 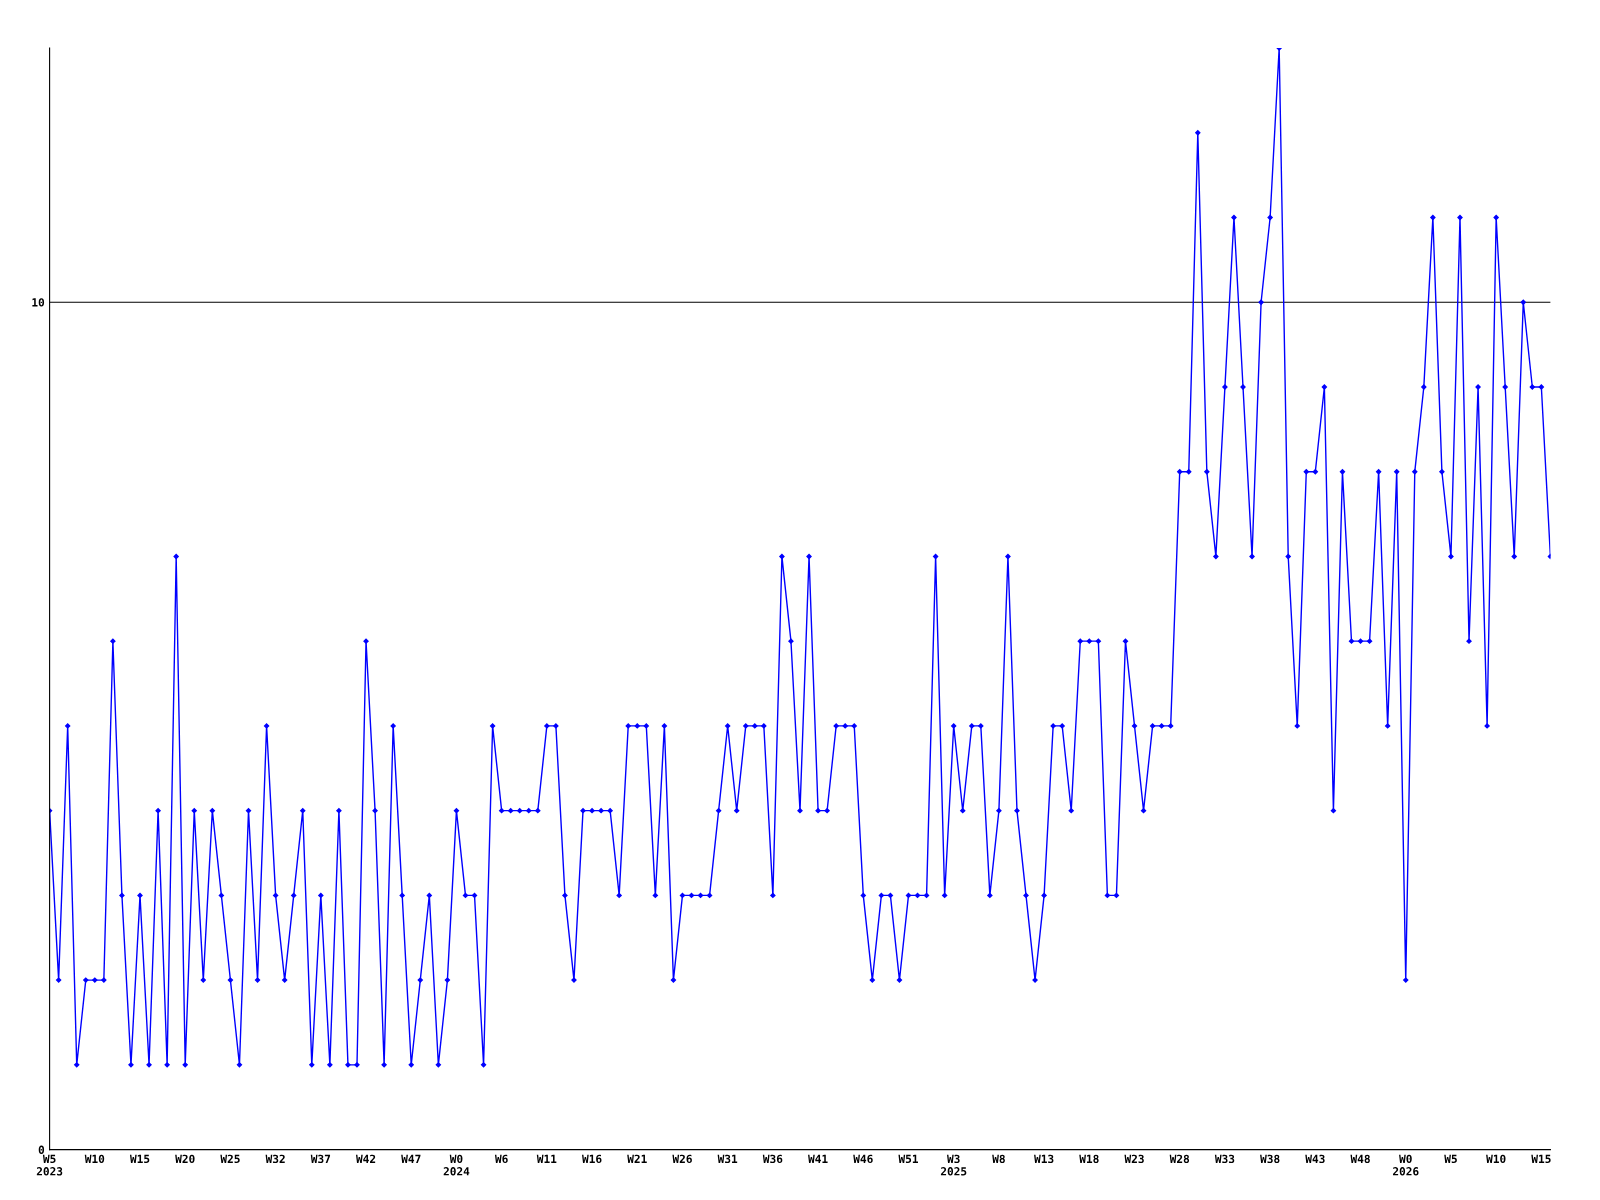 What do you see at coordinates (818, 1158) in the screenshot?
I see `x-tick-label: W41` at bounding box center [818, 1158].